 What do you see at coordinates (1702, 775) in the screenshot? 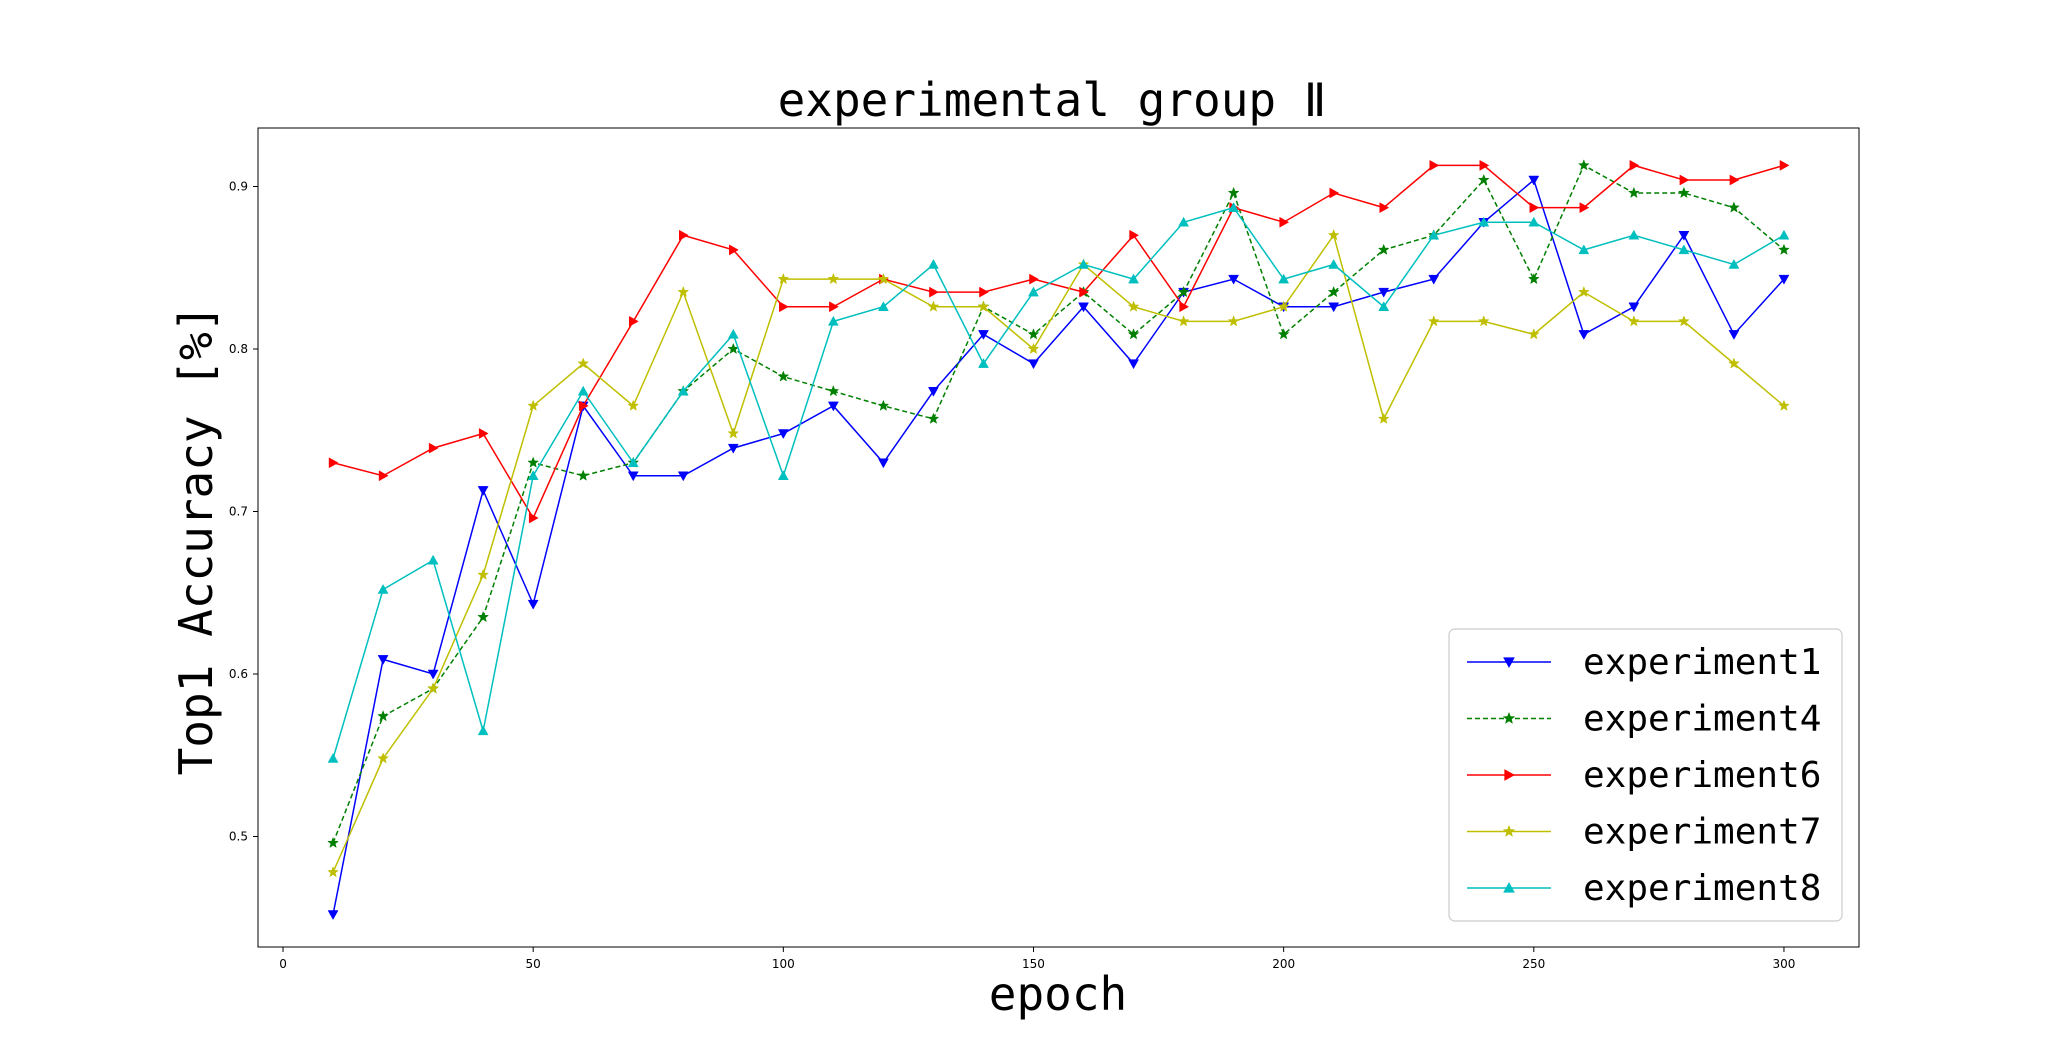
I see `legend-label: experiment6` at bounding box center [1702, 775].